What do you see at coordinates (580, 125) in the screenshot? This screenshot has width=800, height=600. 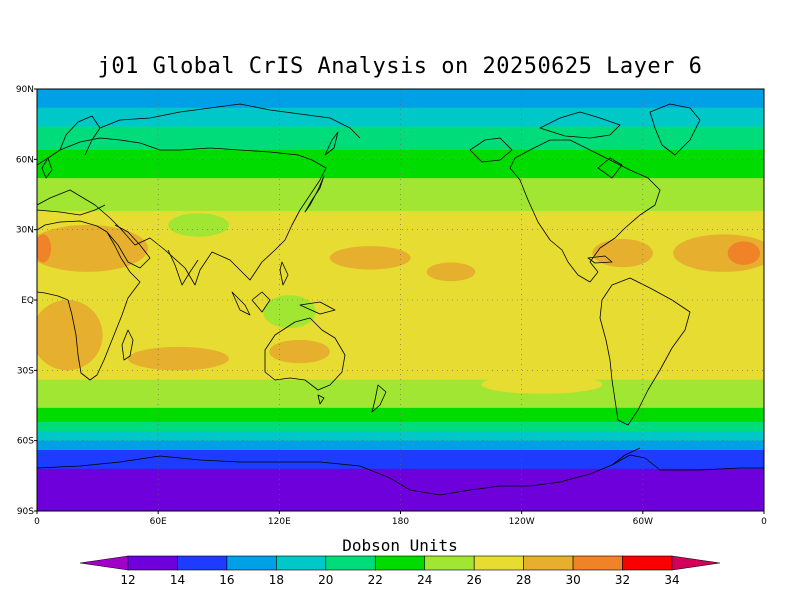 I see `coastline-canada-arctic` at bounding box center [580, 125].